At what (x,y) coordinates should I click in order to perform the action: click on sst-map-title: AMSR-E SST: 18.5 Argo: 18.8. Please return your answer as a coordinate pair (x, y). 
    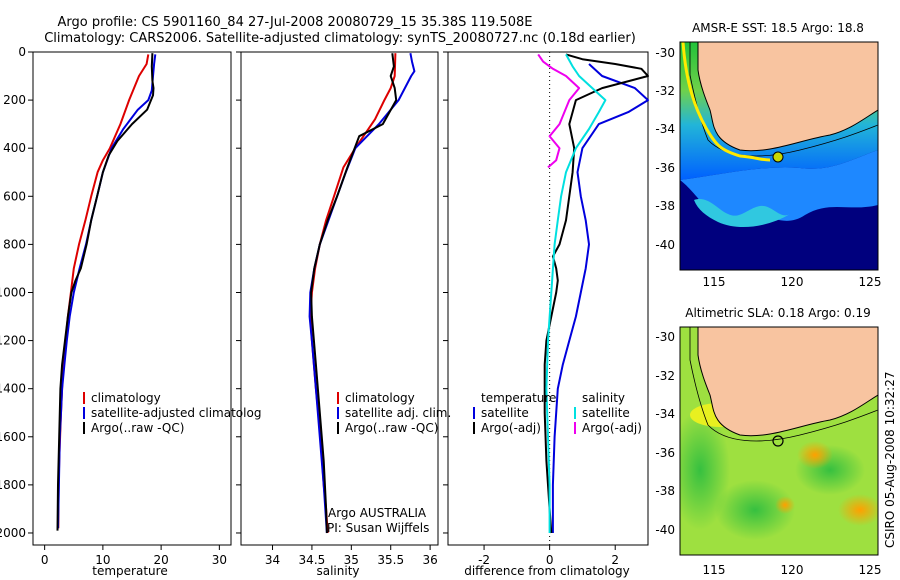
    Looking at the image, I should click on (778, 28).